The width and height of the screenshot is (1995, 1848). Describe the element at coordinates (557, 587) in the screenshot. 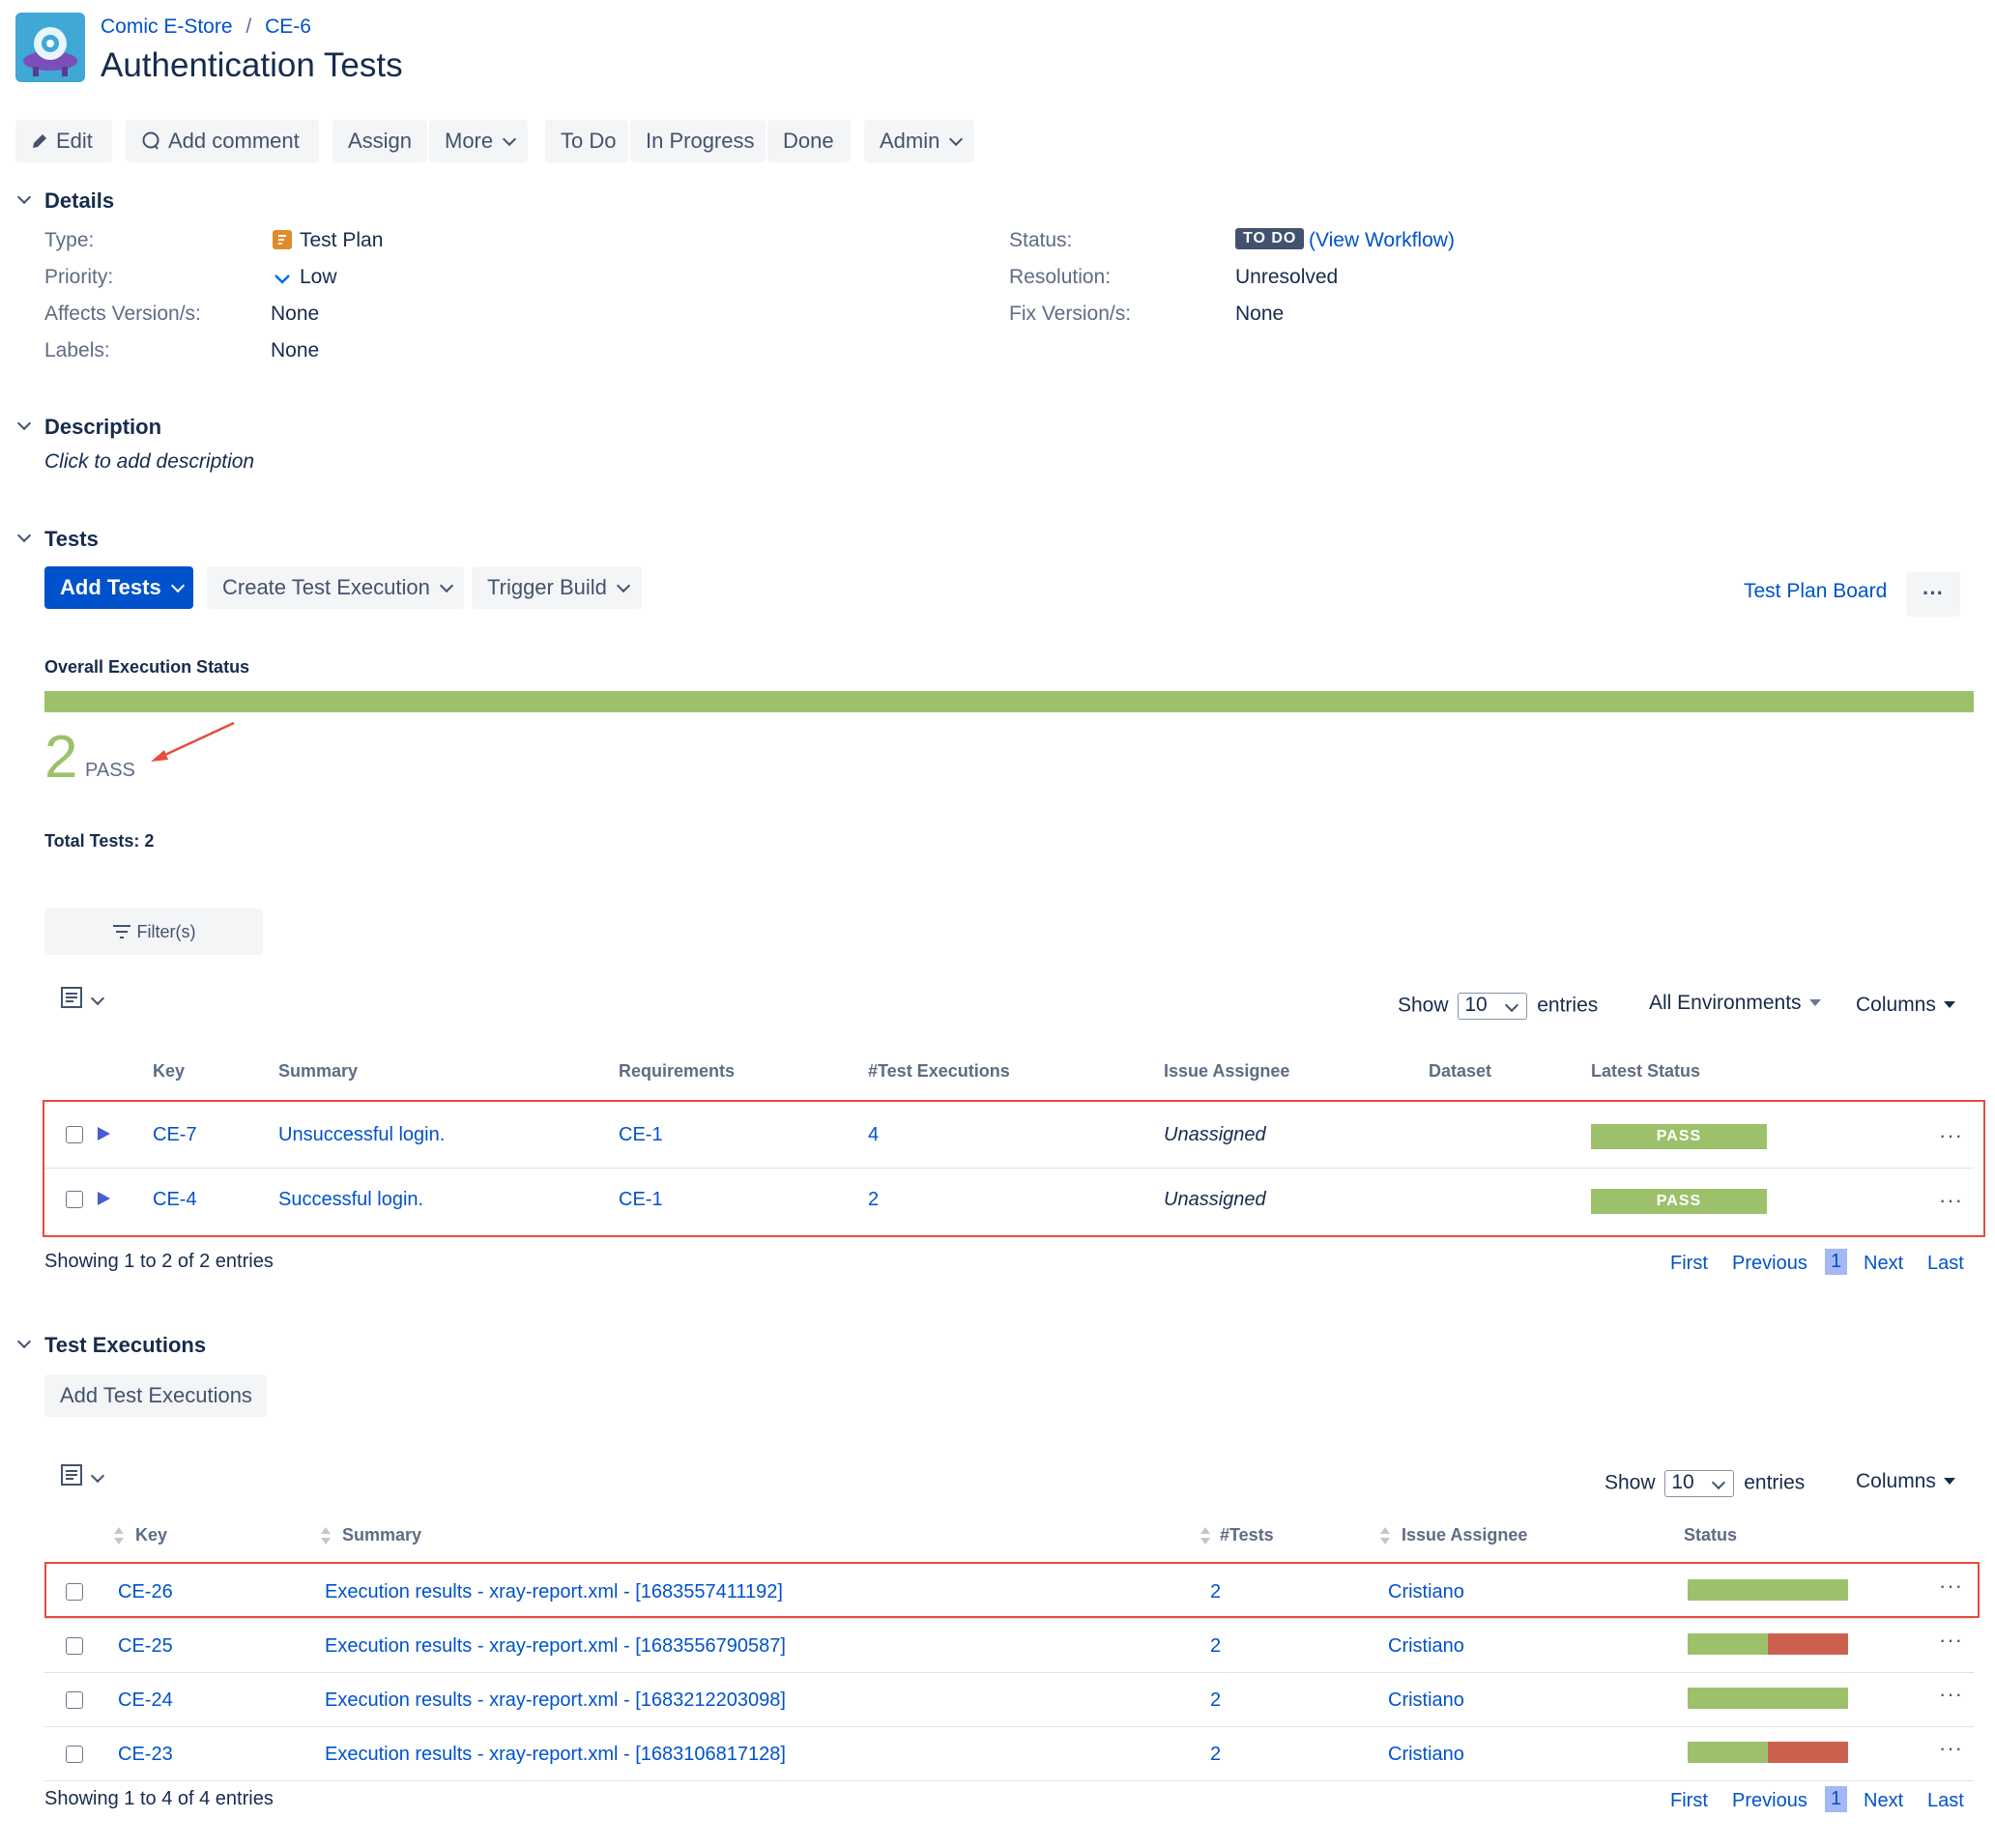

I see `trigger-build-button: Trigger Build` at that location.